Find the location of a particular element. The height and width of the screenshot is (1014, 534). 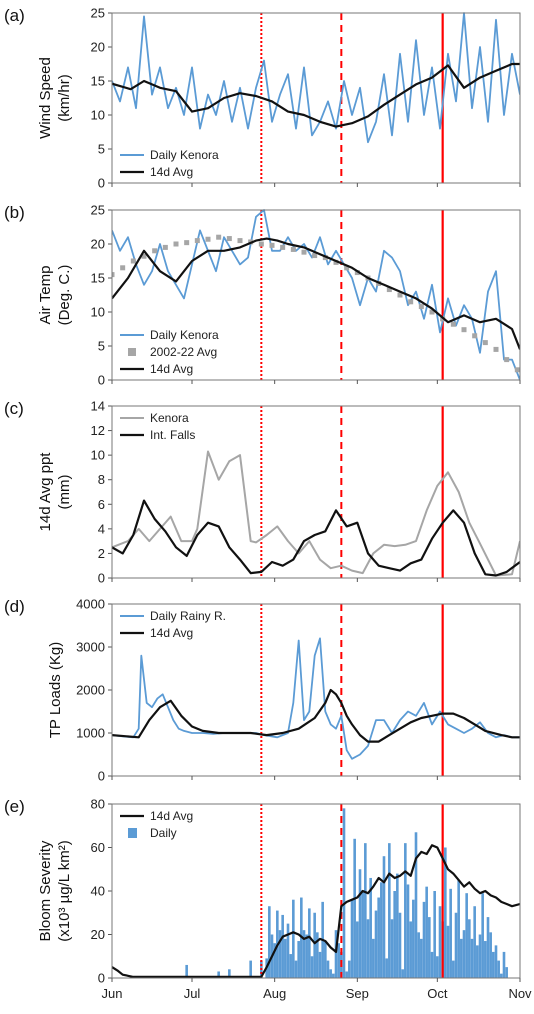

legend-swatch is located at coordinates (132, 833).